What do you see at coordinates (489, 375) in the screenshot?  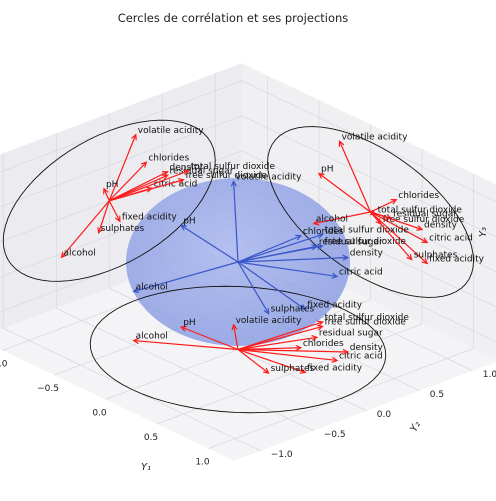 I see `y-tick-label: 1.0` at bounding box center [489, 375].